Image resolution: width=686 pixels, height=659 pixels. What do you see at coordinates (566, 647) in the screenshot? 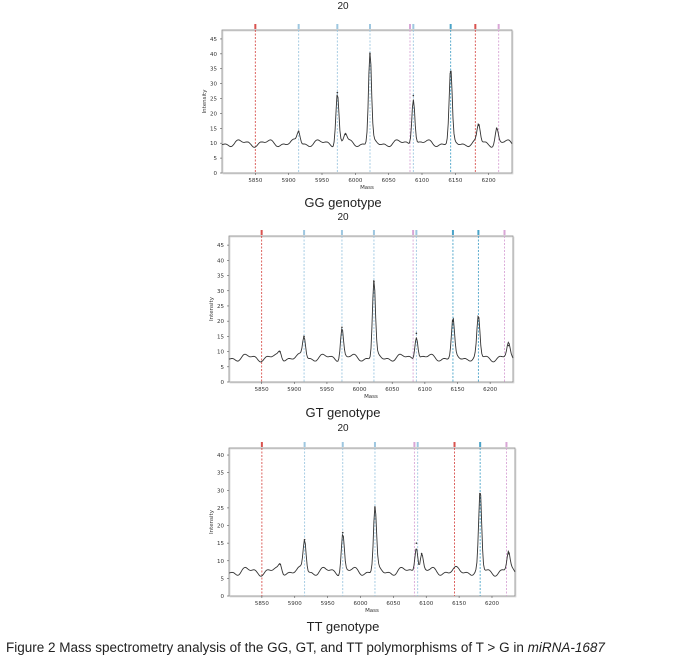
I see `caption-gene: miRNA-1687` at bounding box center [566, 647].